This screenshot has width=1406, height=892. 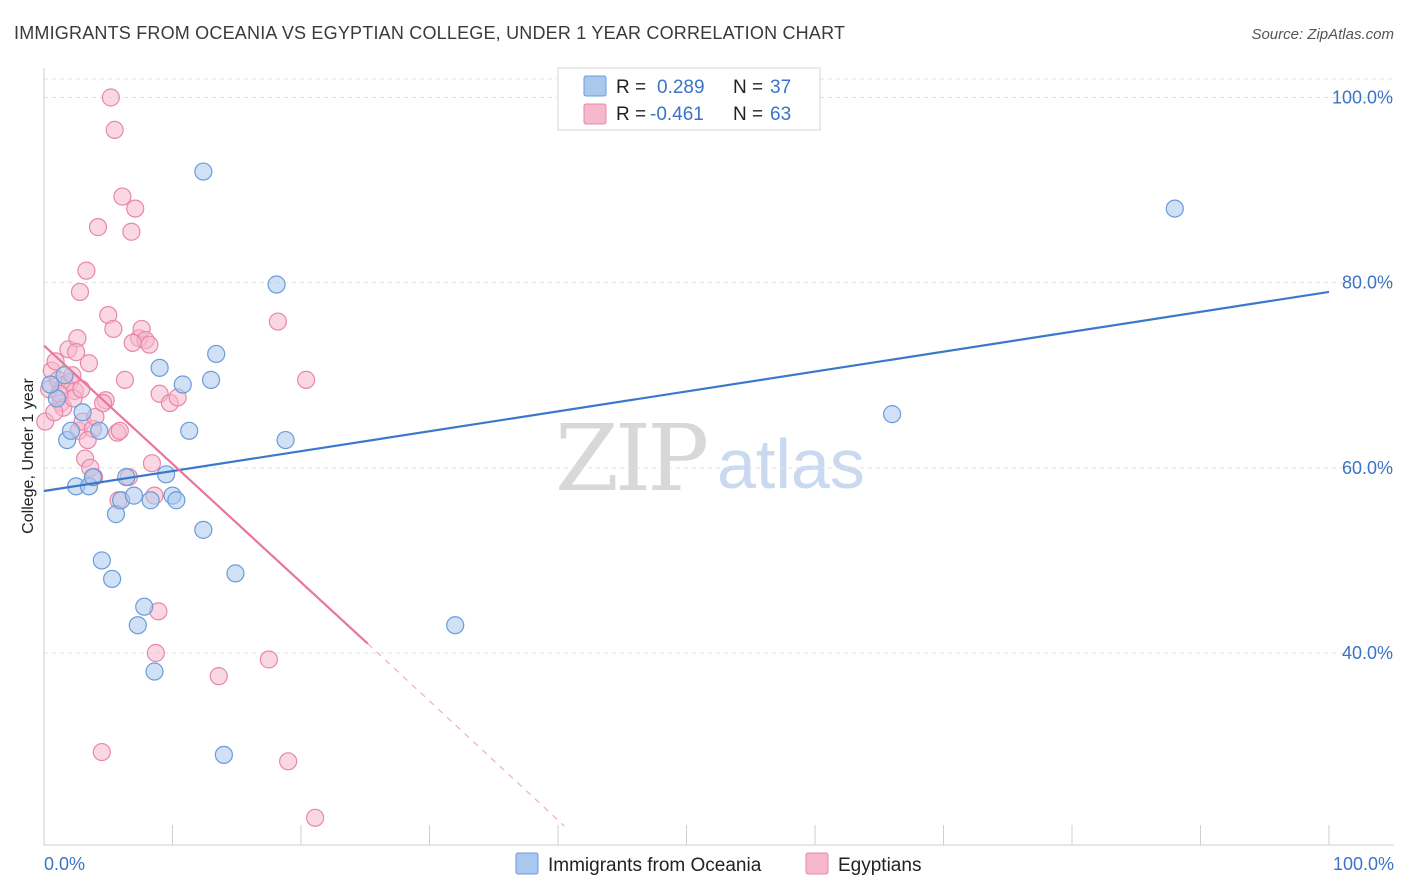 I want to click on bottom-legend-label-egyptians: Egyptians, so click(x=879, y=865).